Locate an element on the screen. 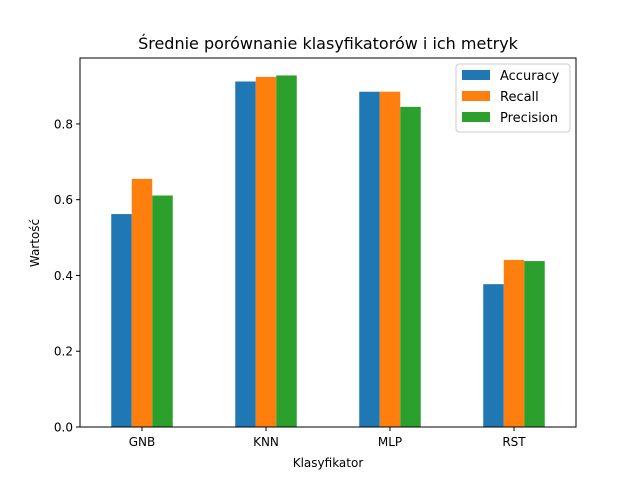 This screenshot has width=640, height=480. bar-gnb-recall is located at coordinates (142, 302).